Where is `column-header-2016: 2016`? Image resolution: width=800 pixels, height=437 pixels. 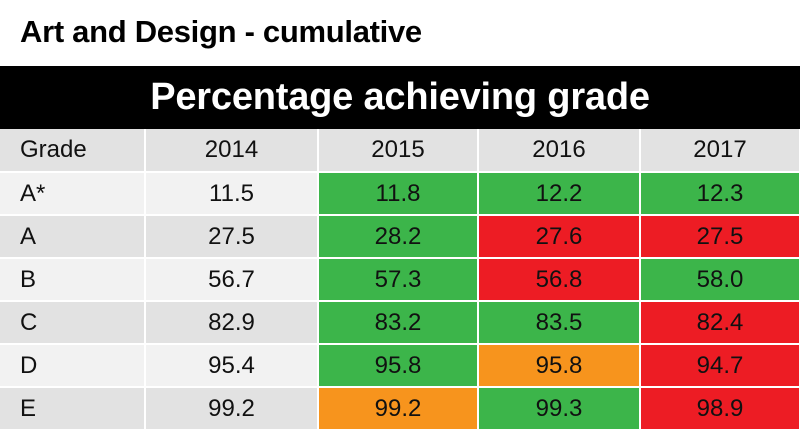 column-header-2016: 2016 is located at coordinates (559, 151).